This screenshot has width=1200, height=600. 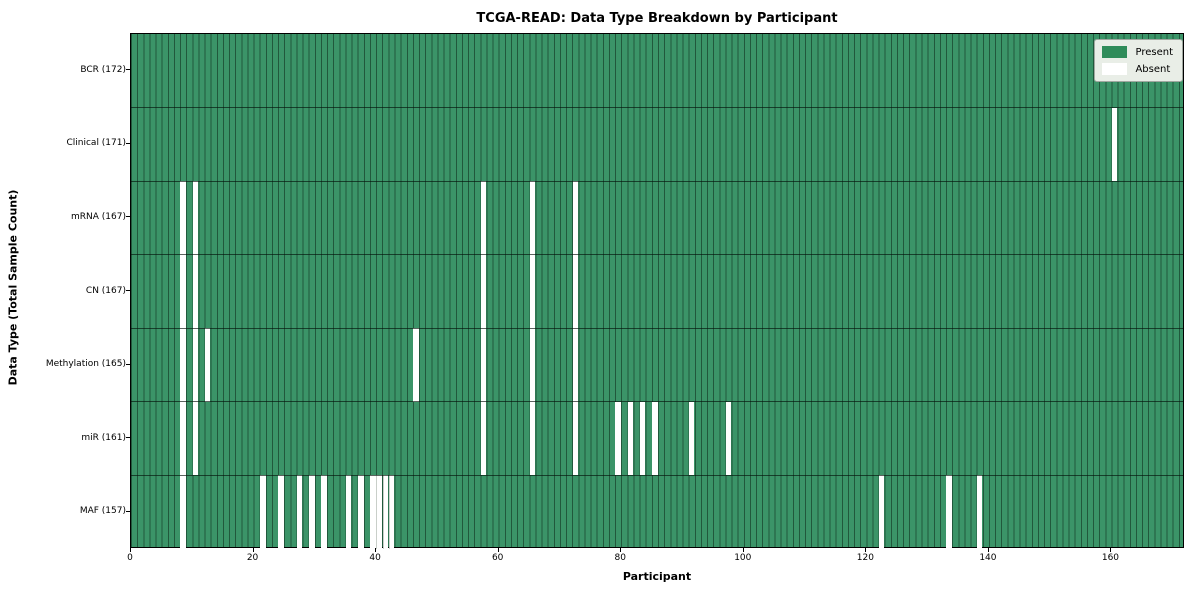 What do you see at coordinates (102, 511) in the screenshot?
I see `y-tick-label: MAF (157)` at bounding box center [102, 511].